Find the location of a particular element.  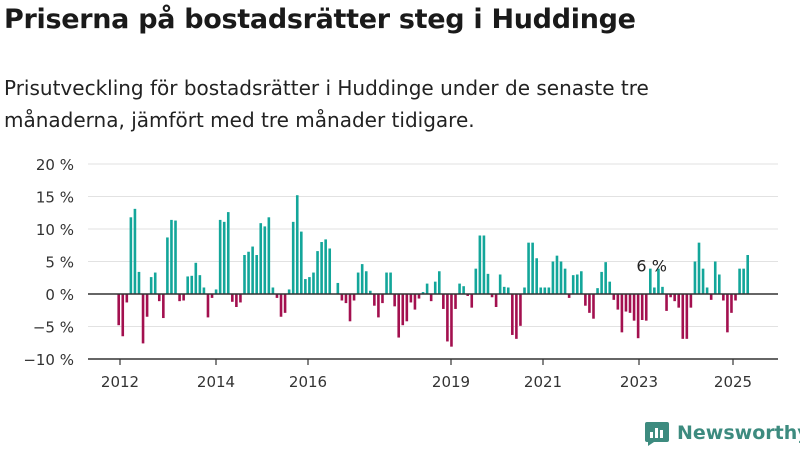

y-tick-label: −5 % is located at coordinates (53, 328).